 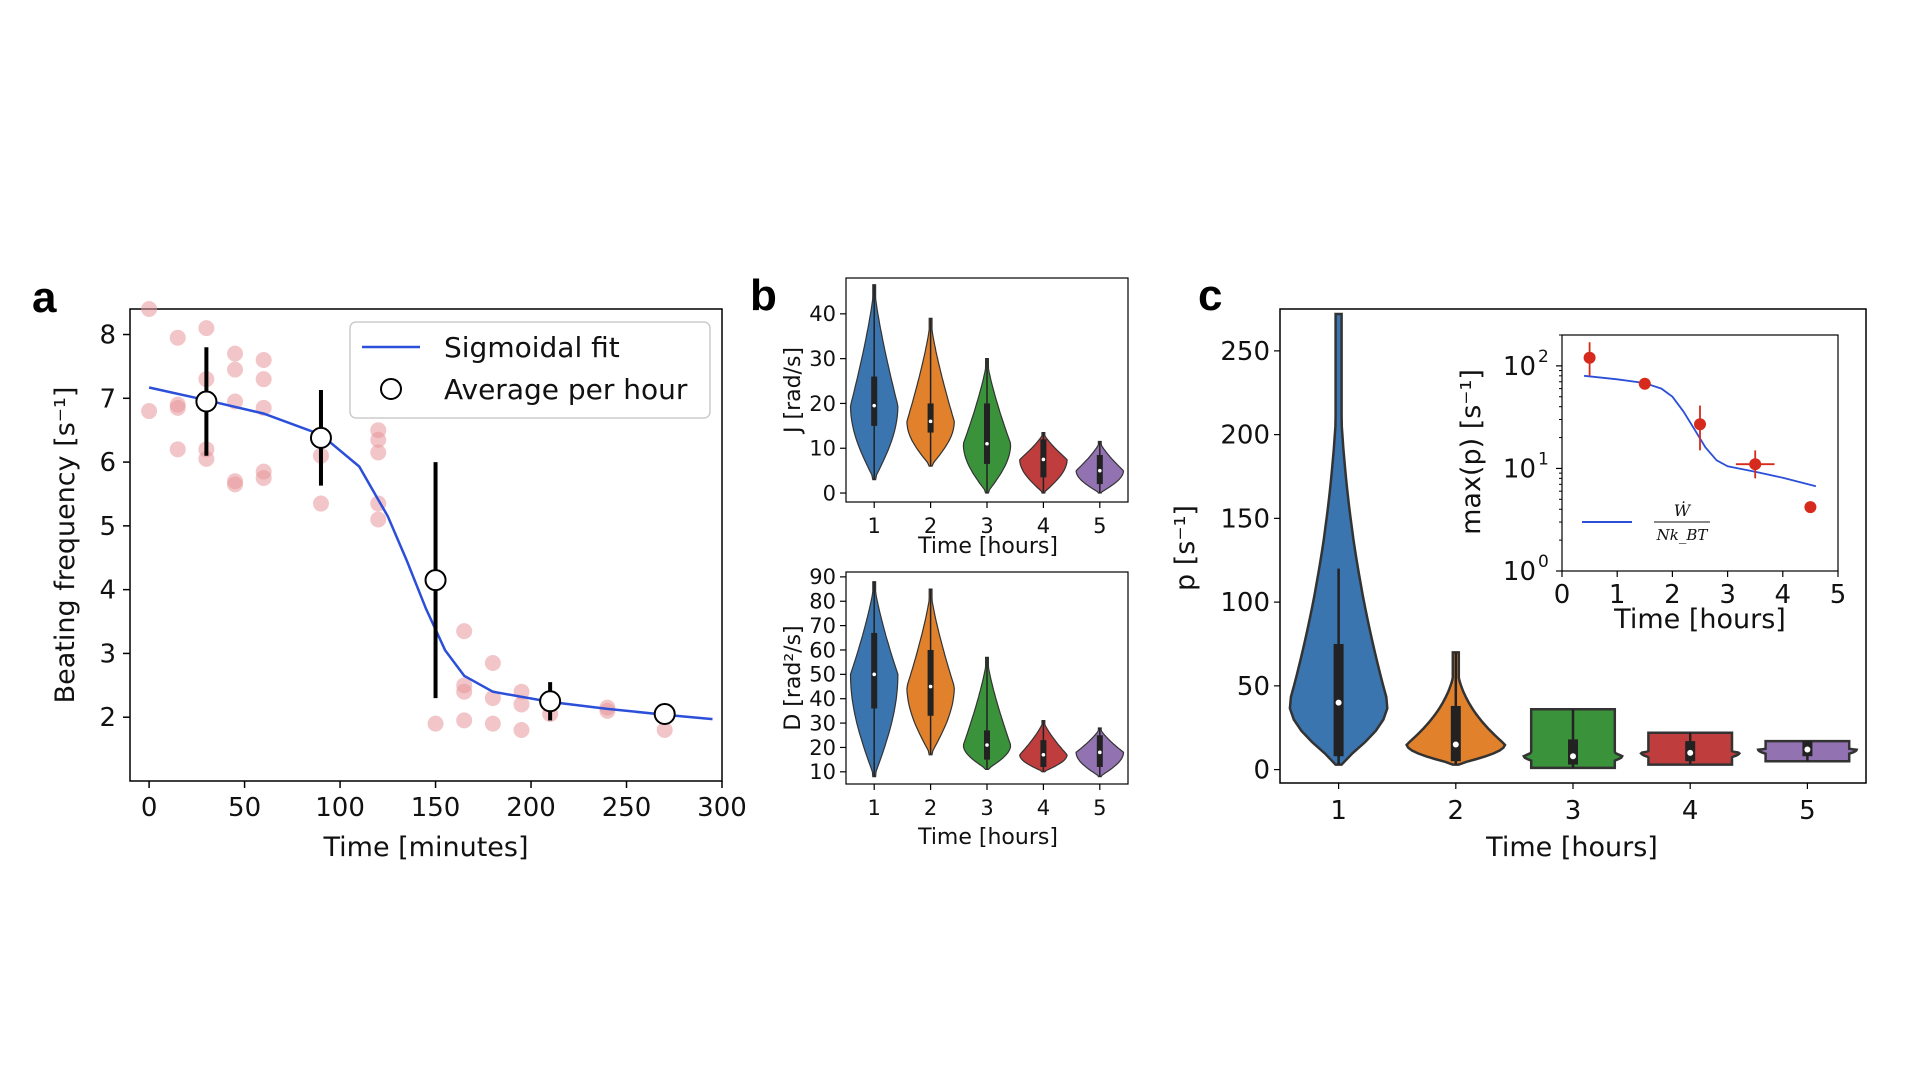 What do you see at coordinates (1471, 452) in the screenshot?
I see `inset-ylabel: max(p) [s⁻¹]` at bounding box center [1471, 452].